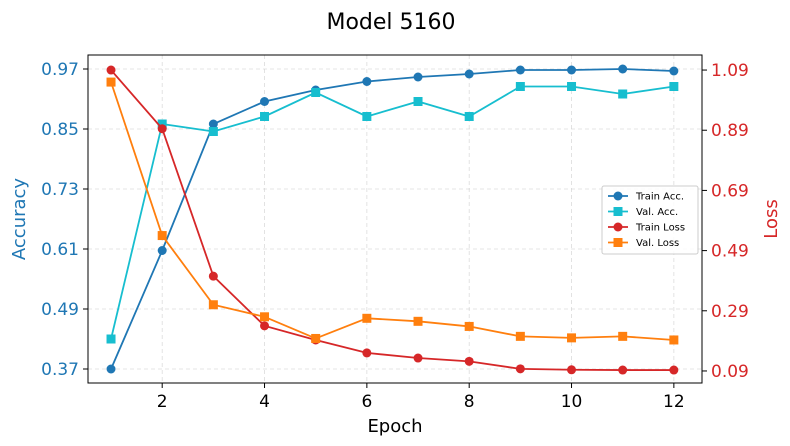  Describe the element at coordinates (730, 131) in the screenshot. I see `y-right-tick-label: 0.89` at that location.